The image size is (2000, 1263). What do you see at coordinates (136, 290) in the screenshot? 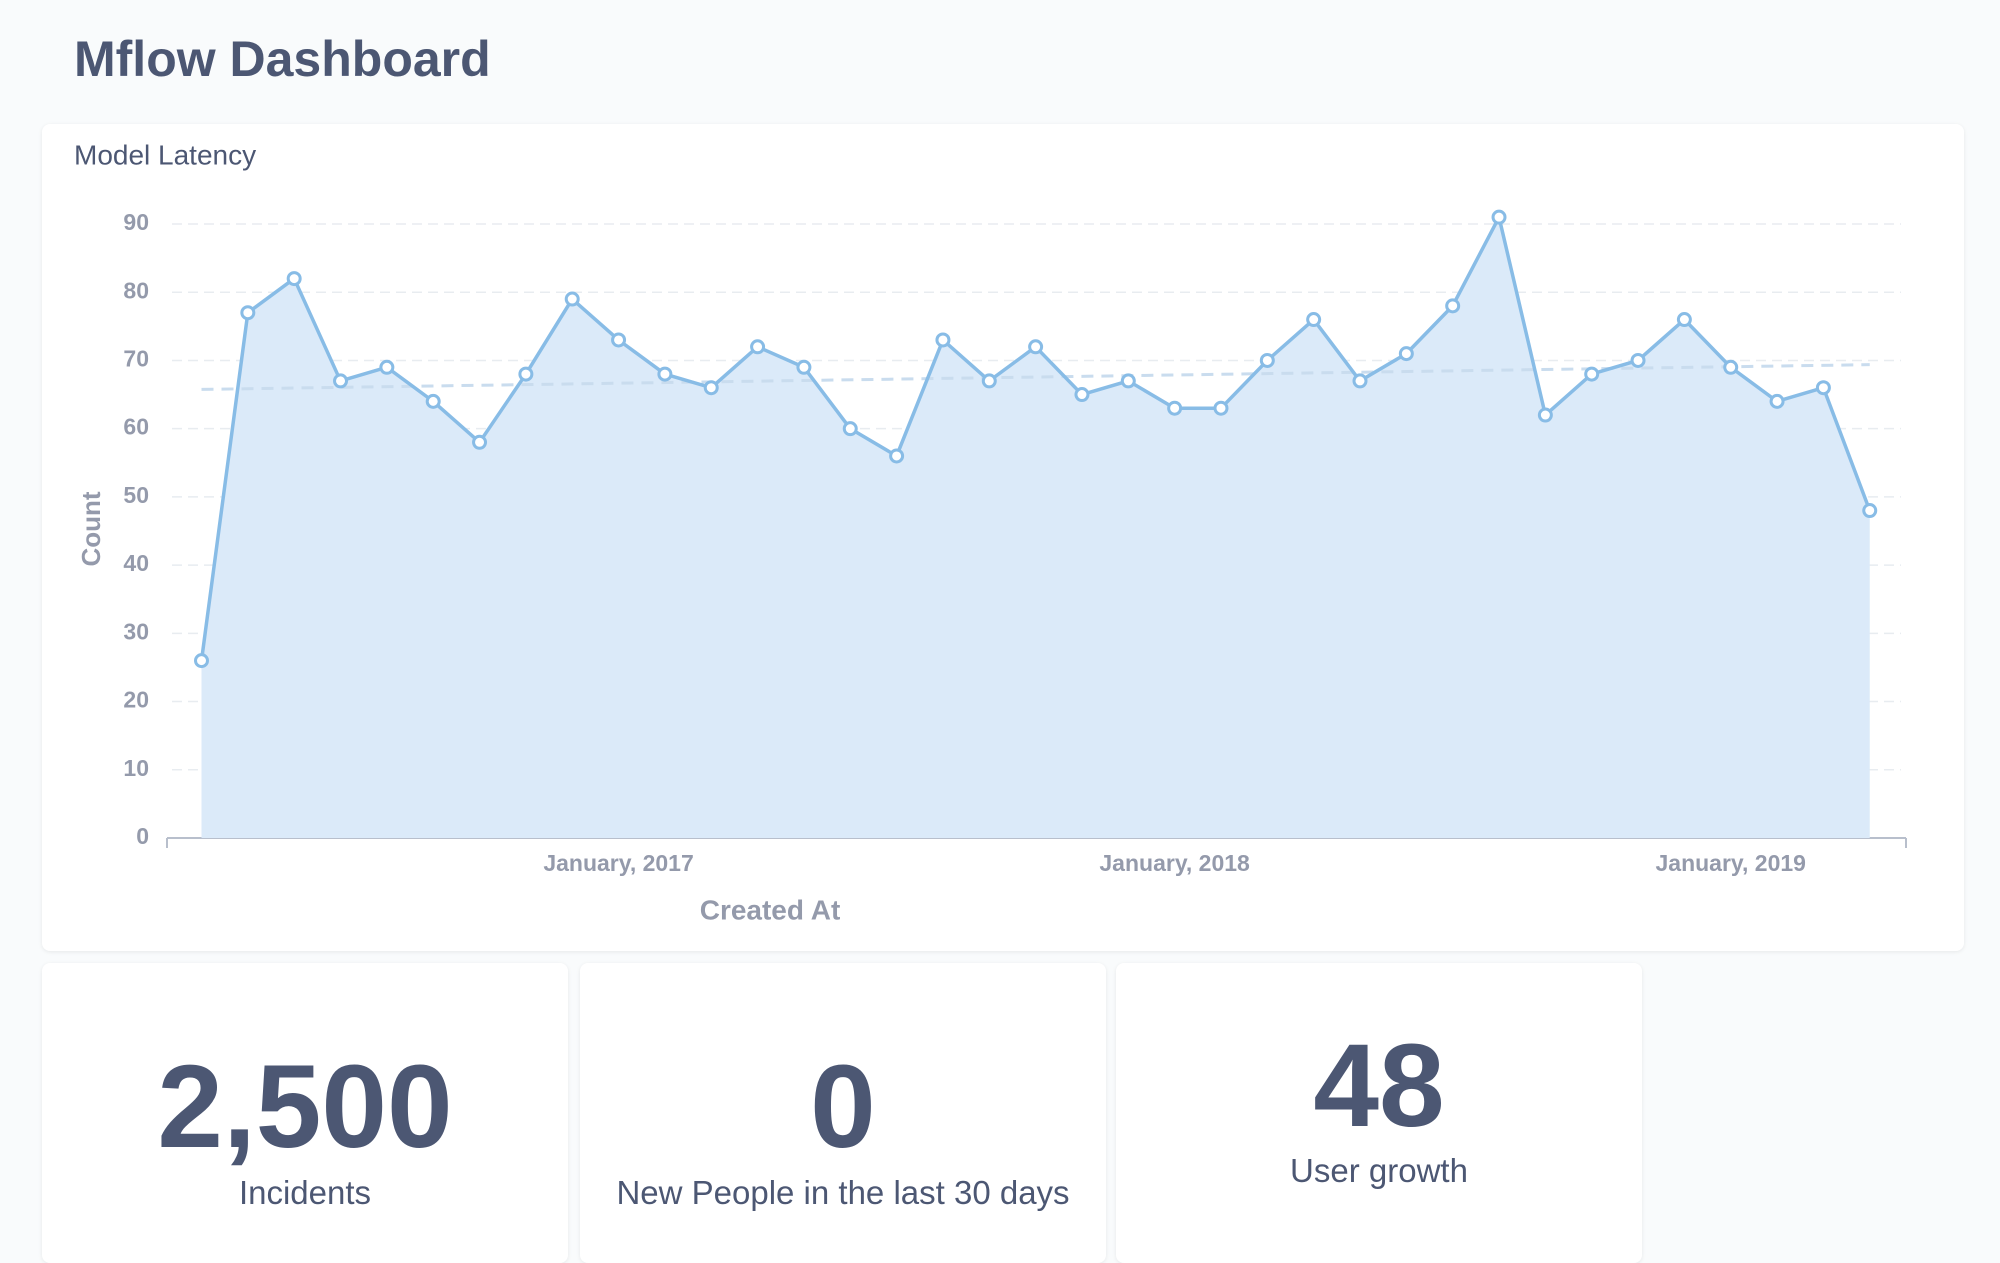
I see `y-tick-label: 80` at bounding box center [136, 290].